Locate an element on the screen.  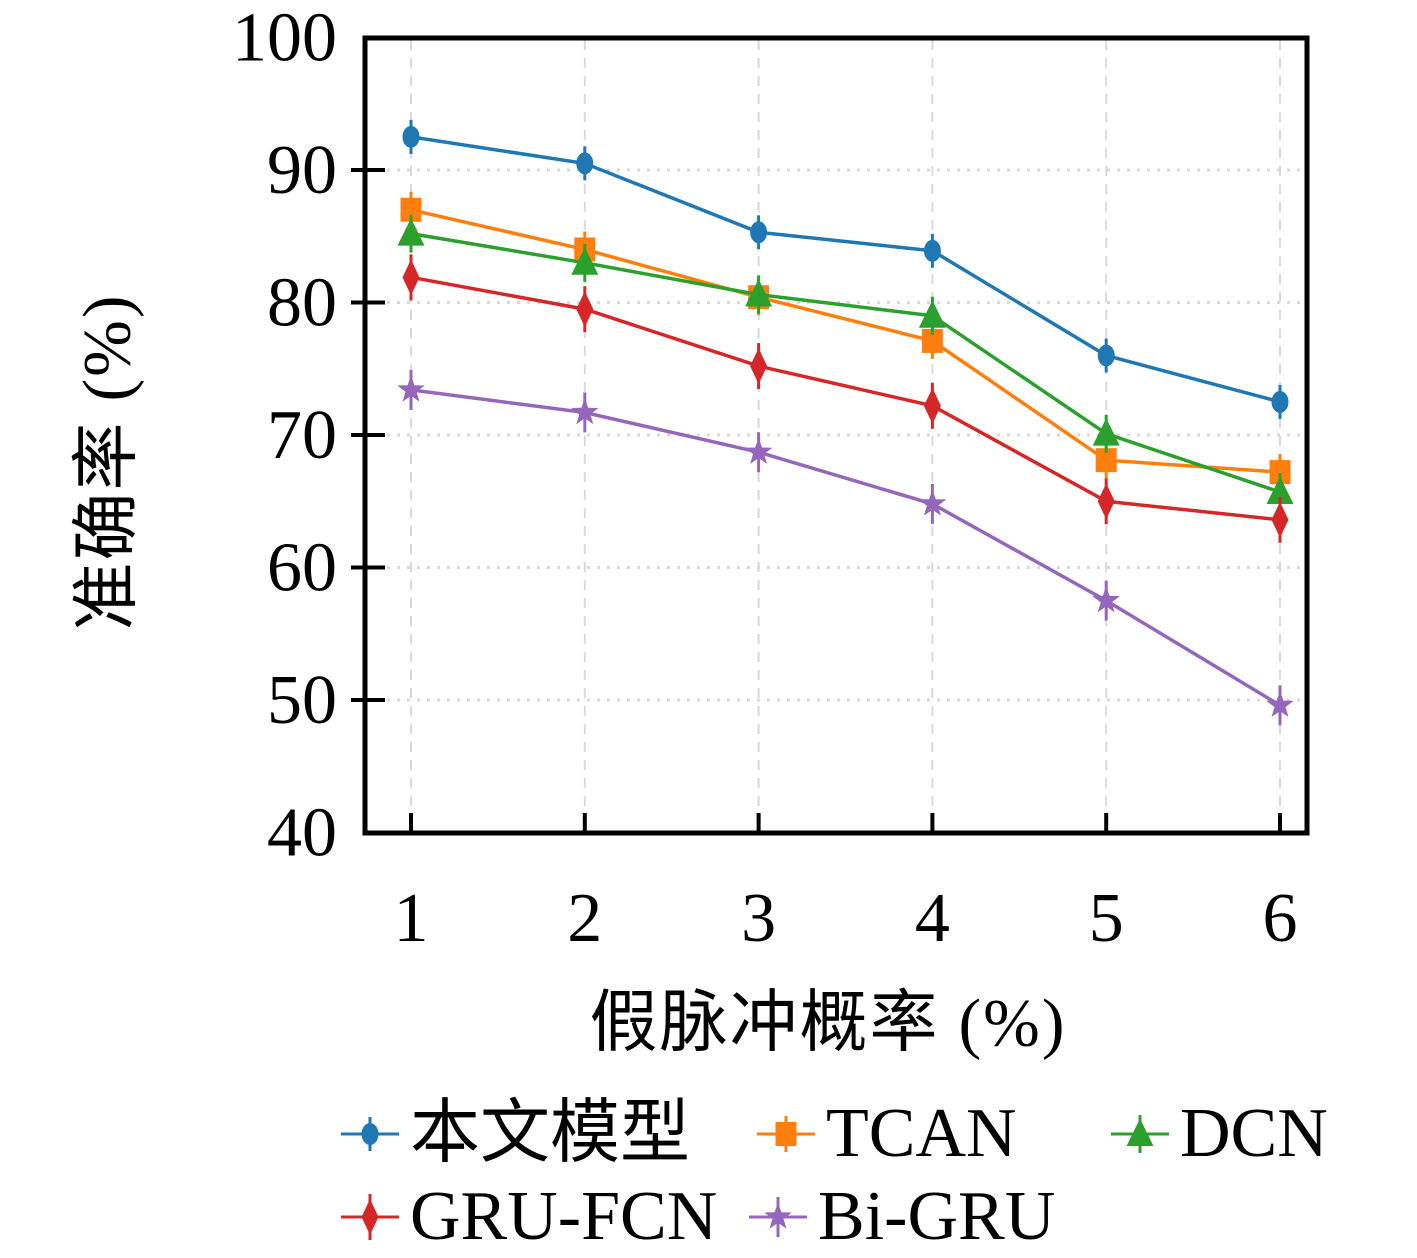
x-tick-label: 1 is located at coordinates (411, 918).